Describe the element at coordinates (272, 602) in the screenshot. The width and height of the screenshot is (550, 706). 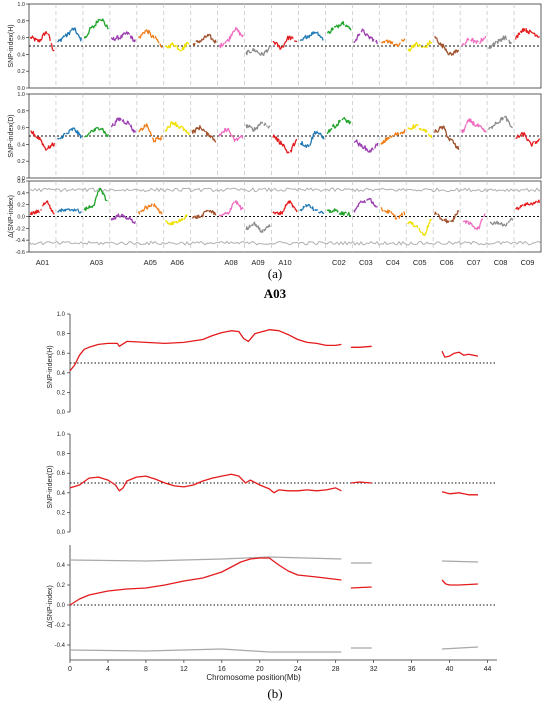
I see `panel-b-subplot-3: 0.4 0.2 0.0 -0.2 -0.4 Δ(SNP-index)` at that location.